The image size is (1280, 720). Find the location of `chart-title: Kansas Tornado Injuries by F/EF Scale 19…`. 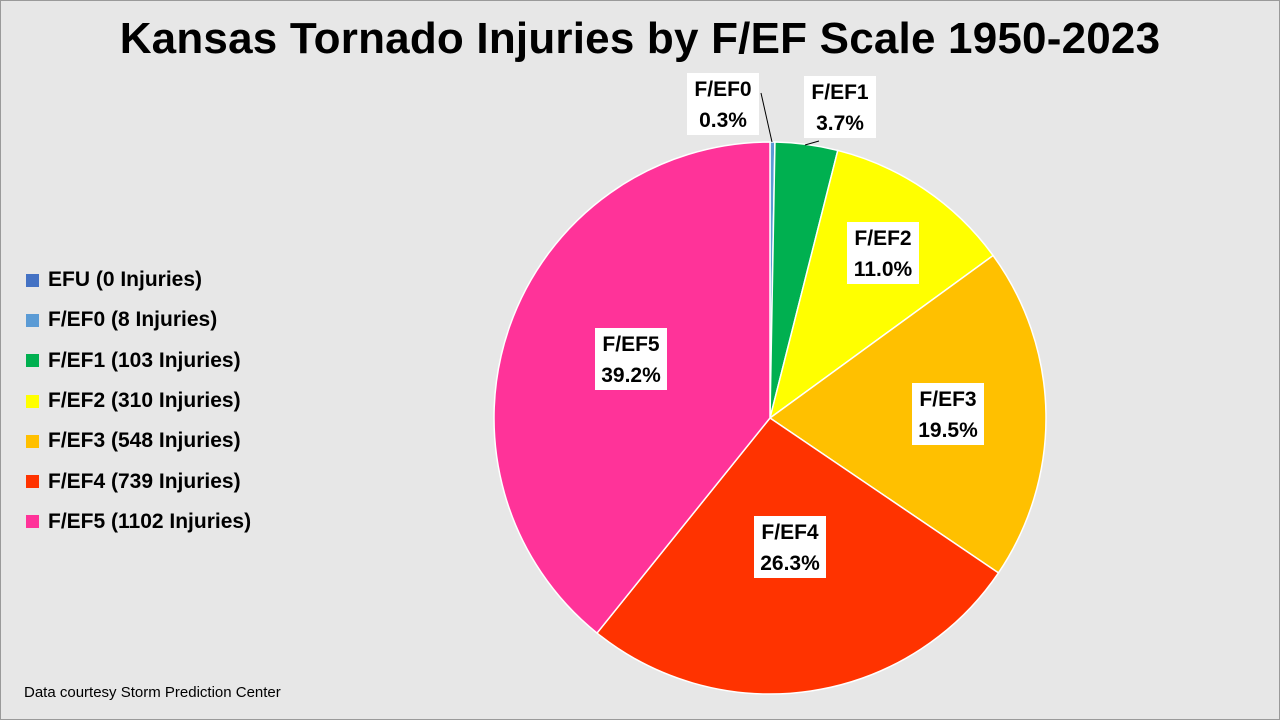

chart-title: Kansas Tornado Injuries by F/EF Scale 19… is located at coordinates (640, 38).